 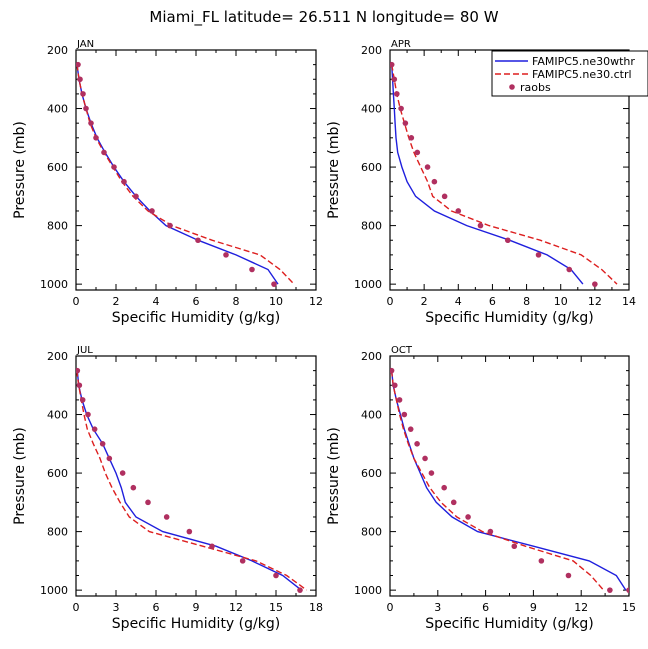 What do you see at coordinates (316, 607) in the screenshot?
I see `x-tick-label: 18` at bounding box center [316, 607].